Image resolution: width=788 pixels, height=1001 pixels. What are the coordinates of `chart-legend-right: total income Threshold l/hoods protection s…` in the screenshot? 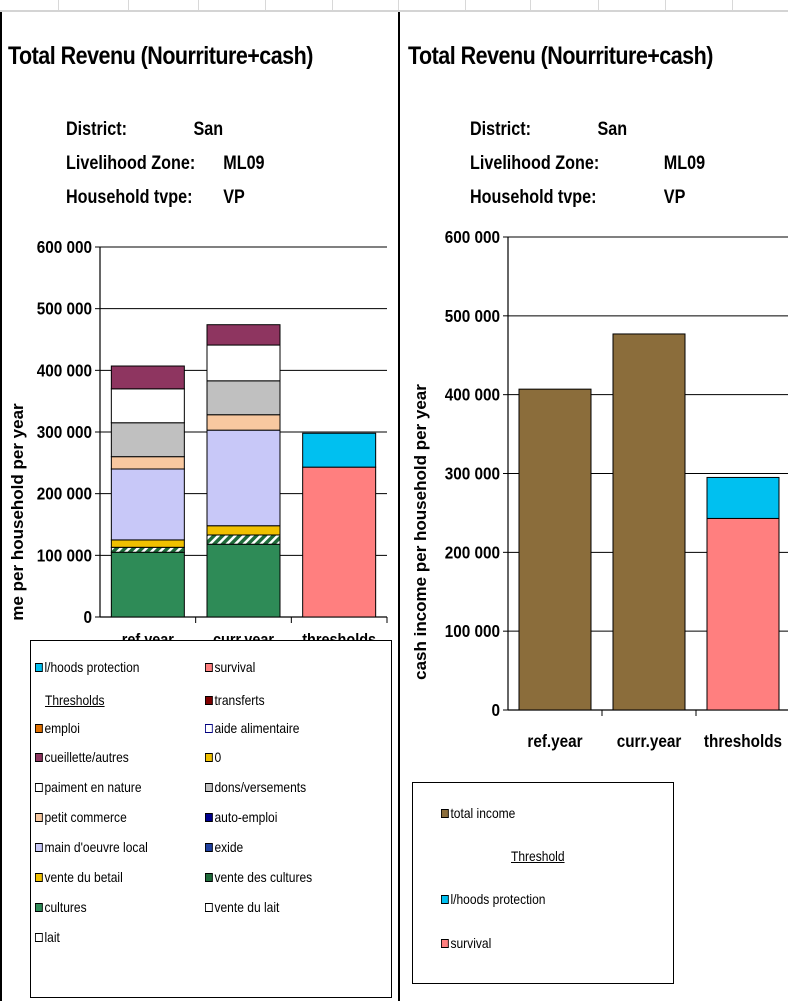 It's located at (543, 883).